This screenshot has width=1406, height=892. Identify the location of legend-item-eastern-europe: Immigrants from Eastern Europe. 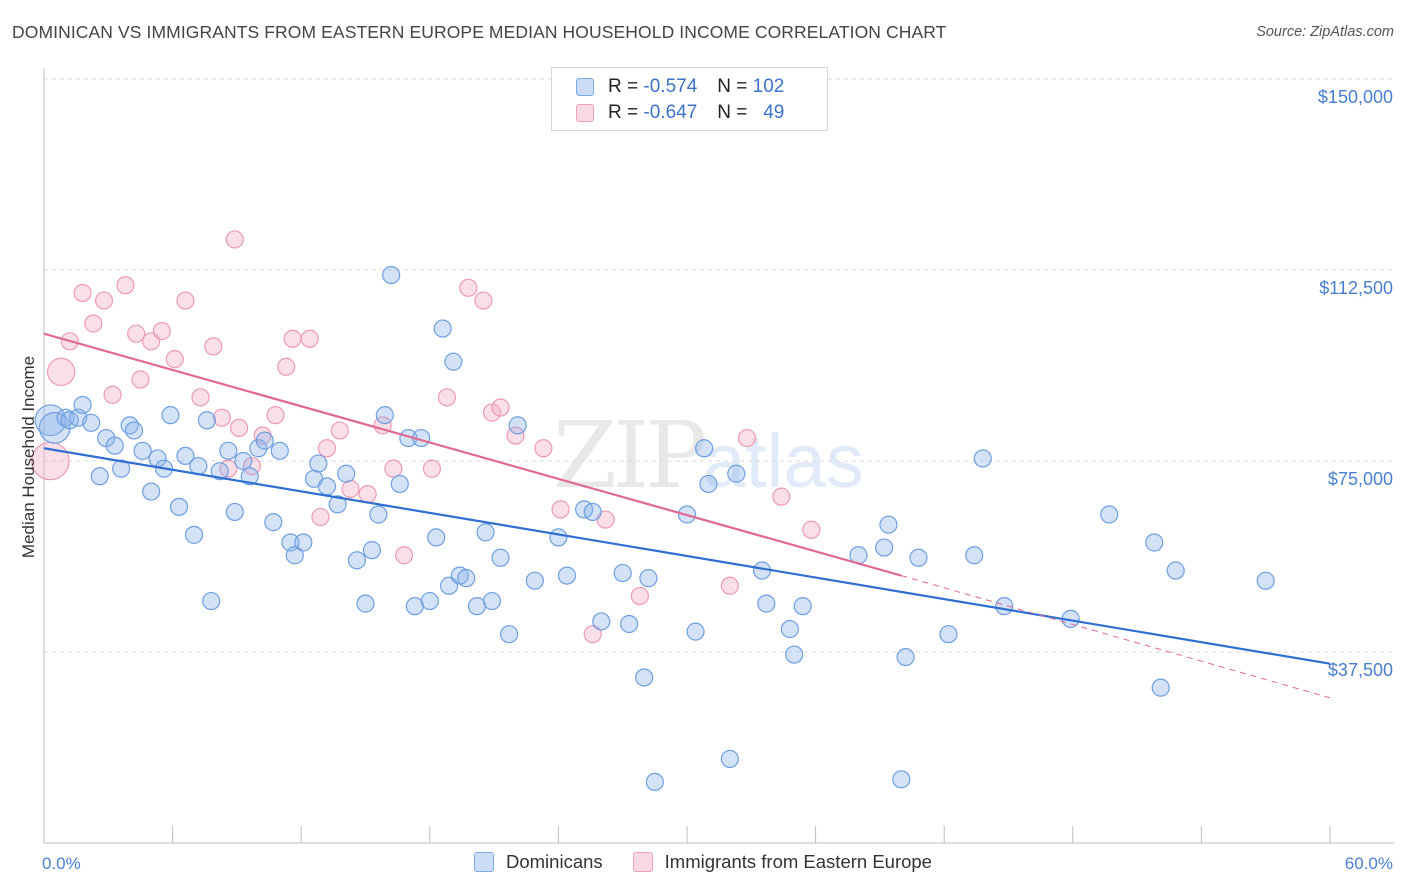
(782, 862).